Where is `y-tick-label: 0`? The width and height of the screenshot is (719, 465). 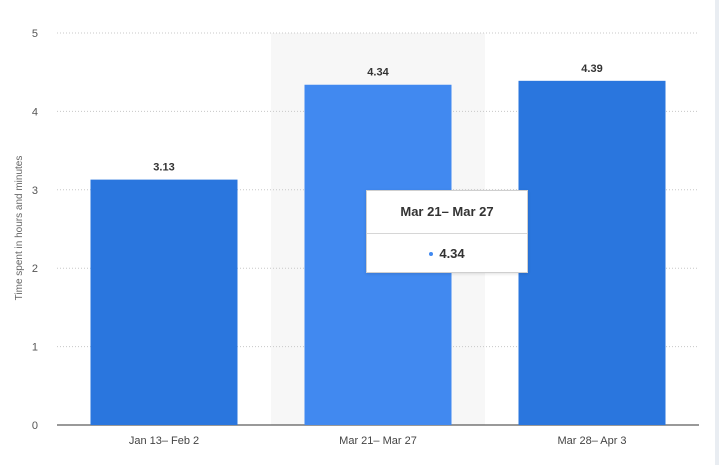
y-tick-label: 0 is located at coordinates (35, 426).